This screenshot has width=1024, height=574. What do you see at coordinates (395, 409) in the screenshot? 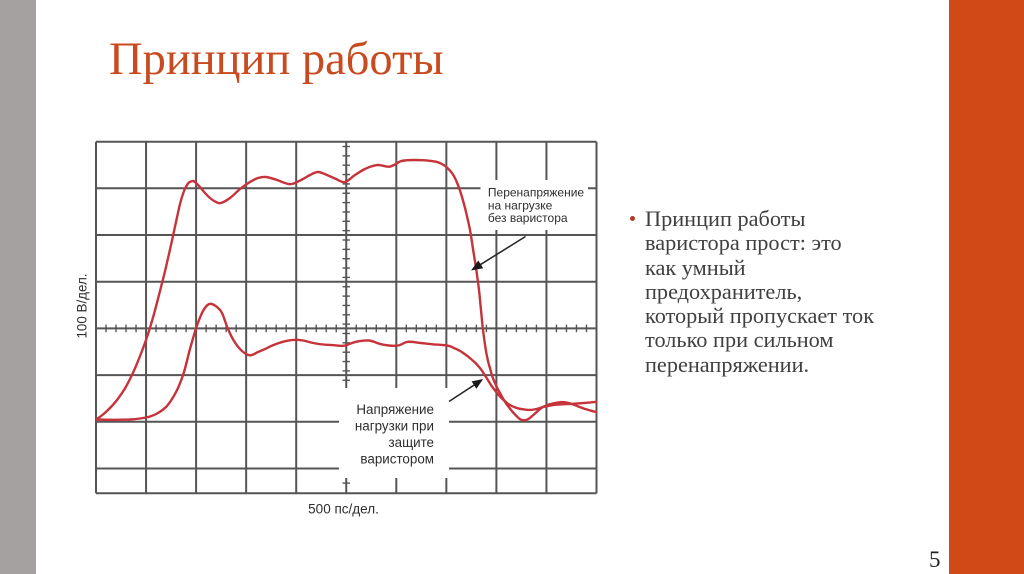
I see `svg-text: Напряжение` at bounding box center [395, 409].